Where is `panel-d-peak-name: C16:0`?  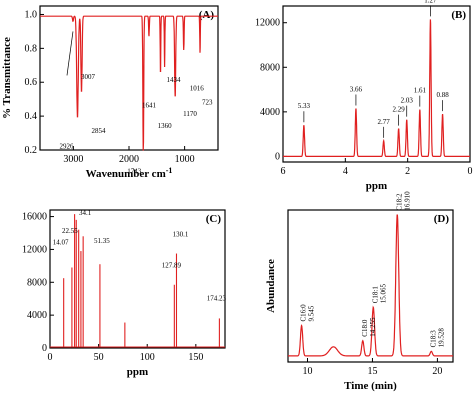
panel-d-peak-name: C16:0 is located at coordinates (304, 313).